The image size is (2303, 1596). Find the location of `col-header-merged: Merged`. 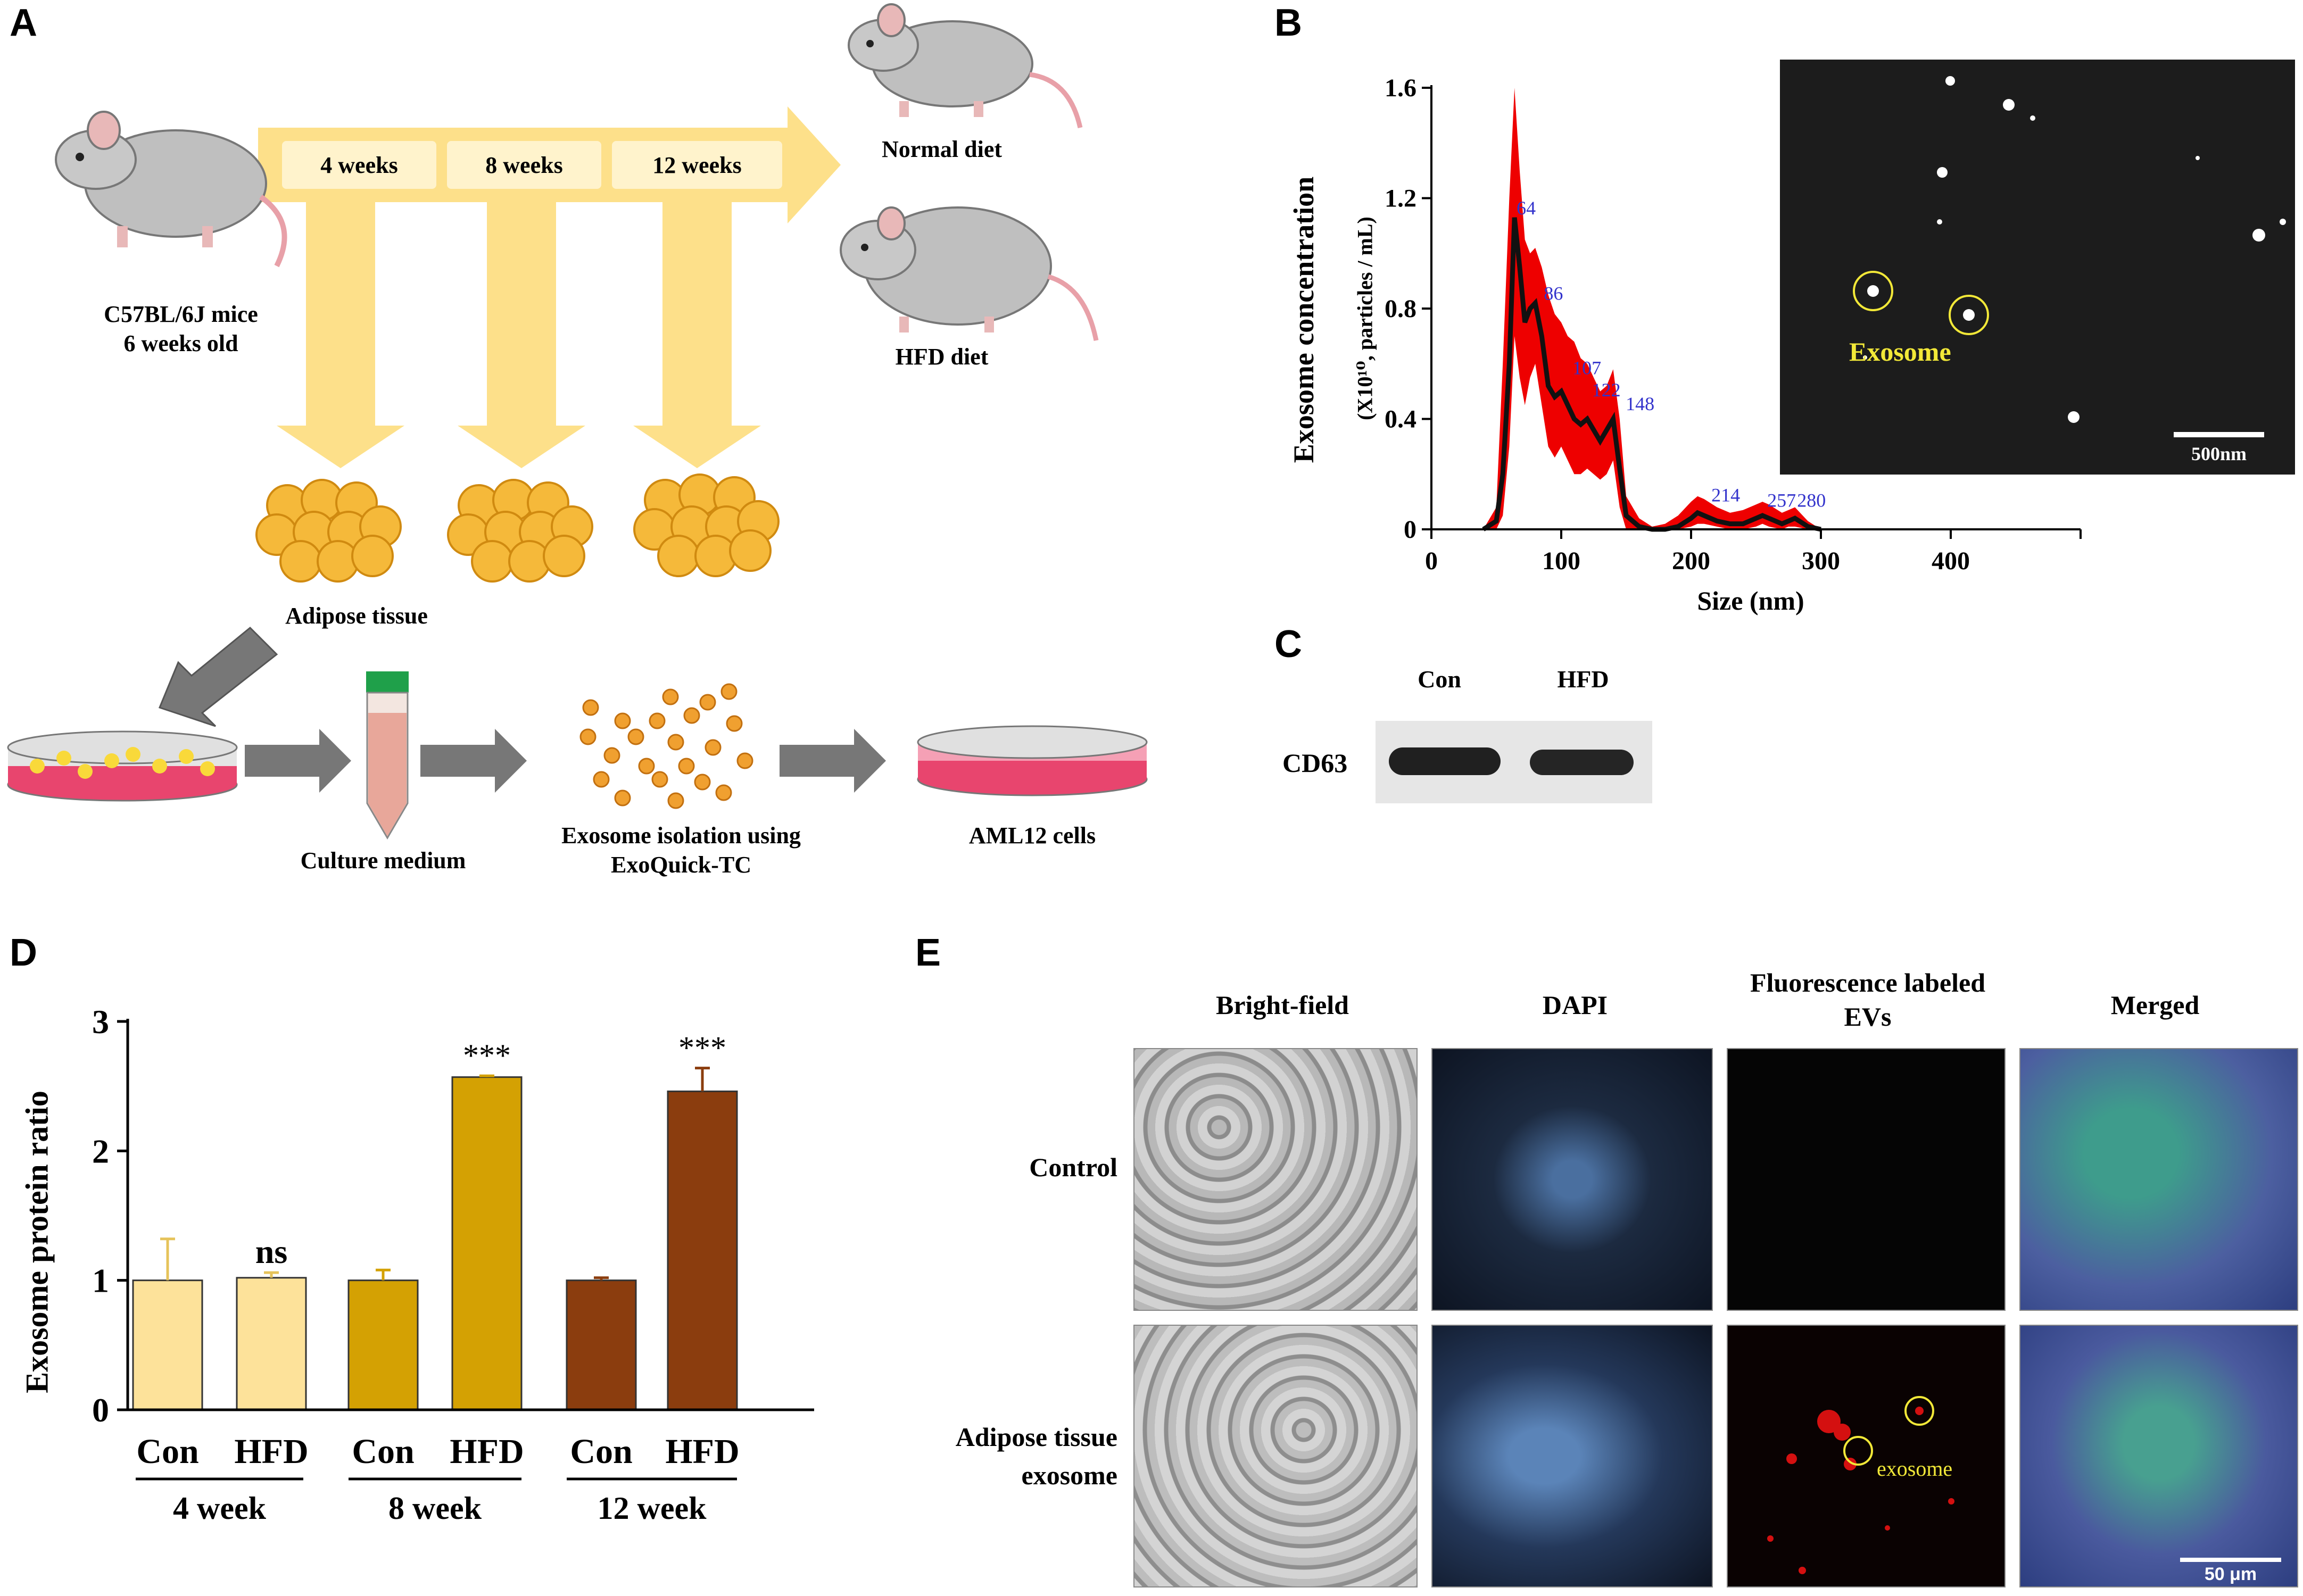

col-header-merged: Merged is located at coordinates (2155, 1005).